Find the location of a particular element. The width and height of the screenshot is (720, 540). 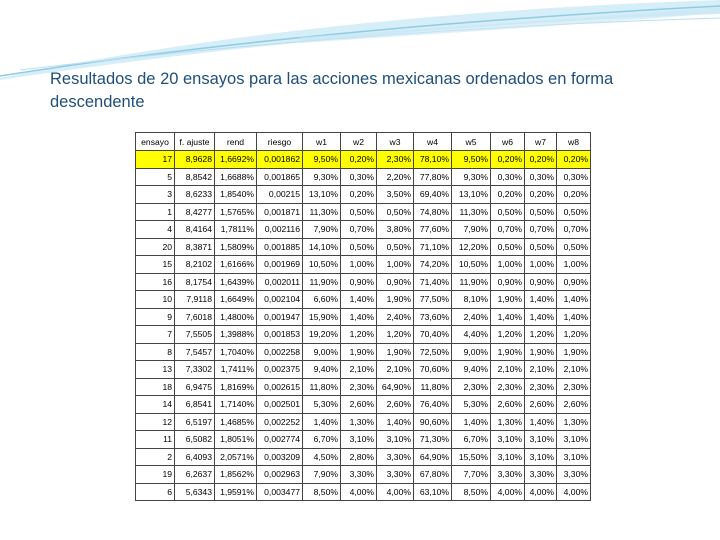

table-cell: 1,8169% is located at coordinates (235, 386).